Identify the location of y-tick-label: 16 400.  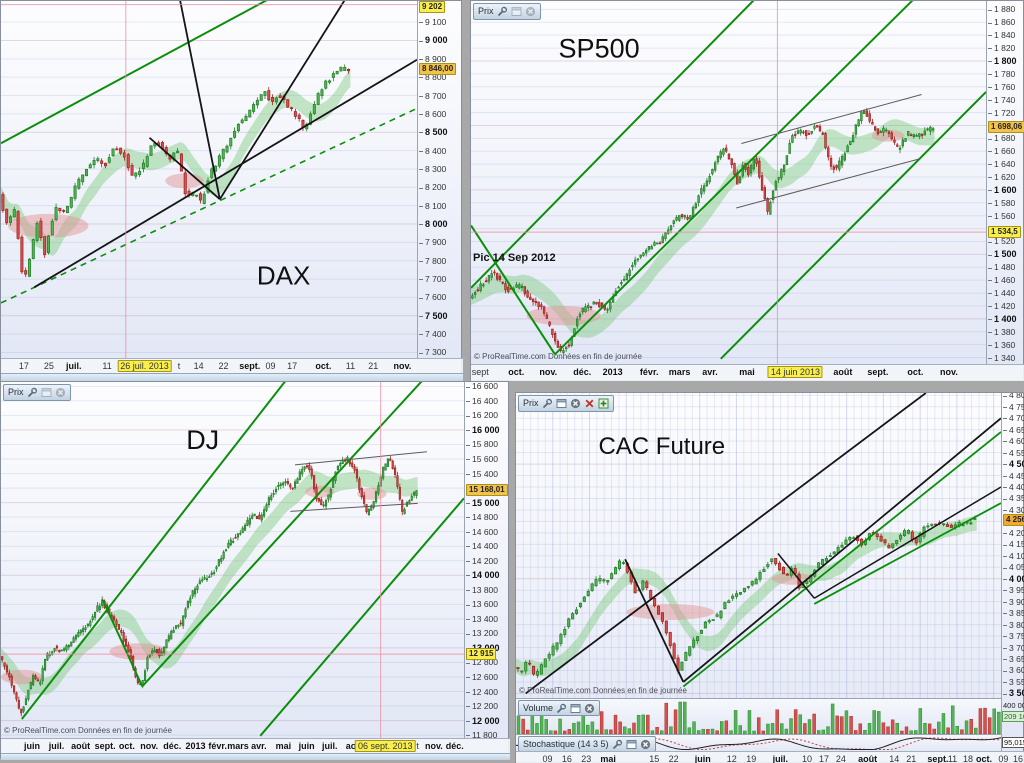
(482, 401).